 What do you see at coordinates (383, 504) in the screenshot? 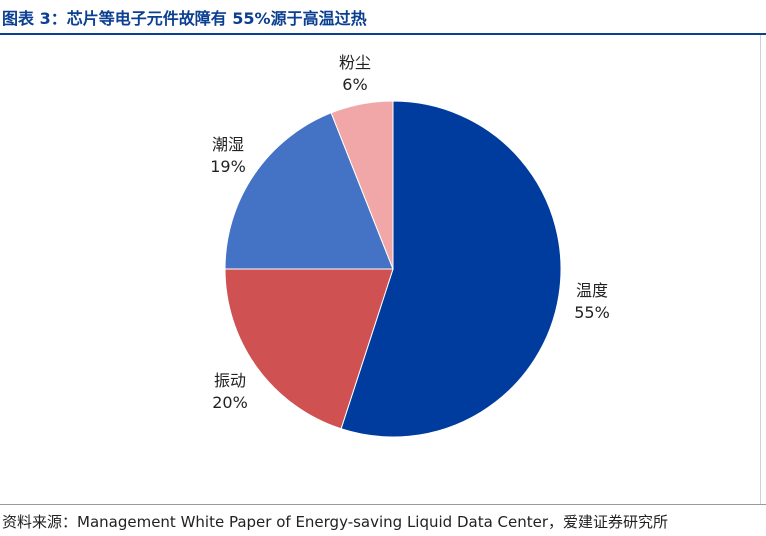
I see `source-divider` at bounding box center [383, 504].